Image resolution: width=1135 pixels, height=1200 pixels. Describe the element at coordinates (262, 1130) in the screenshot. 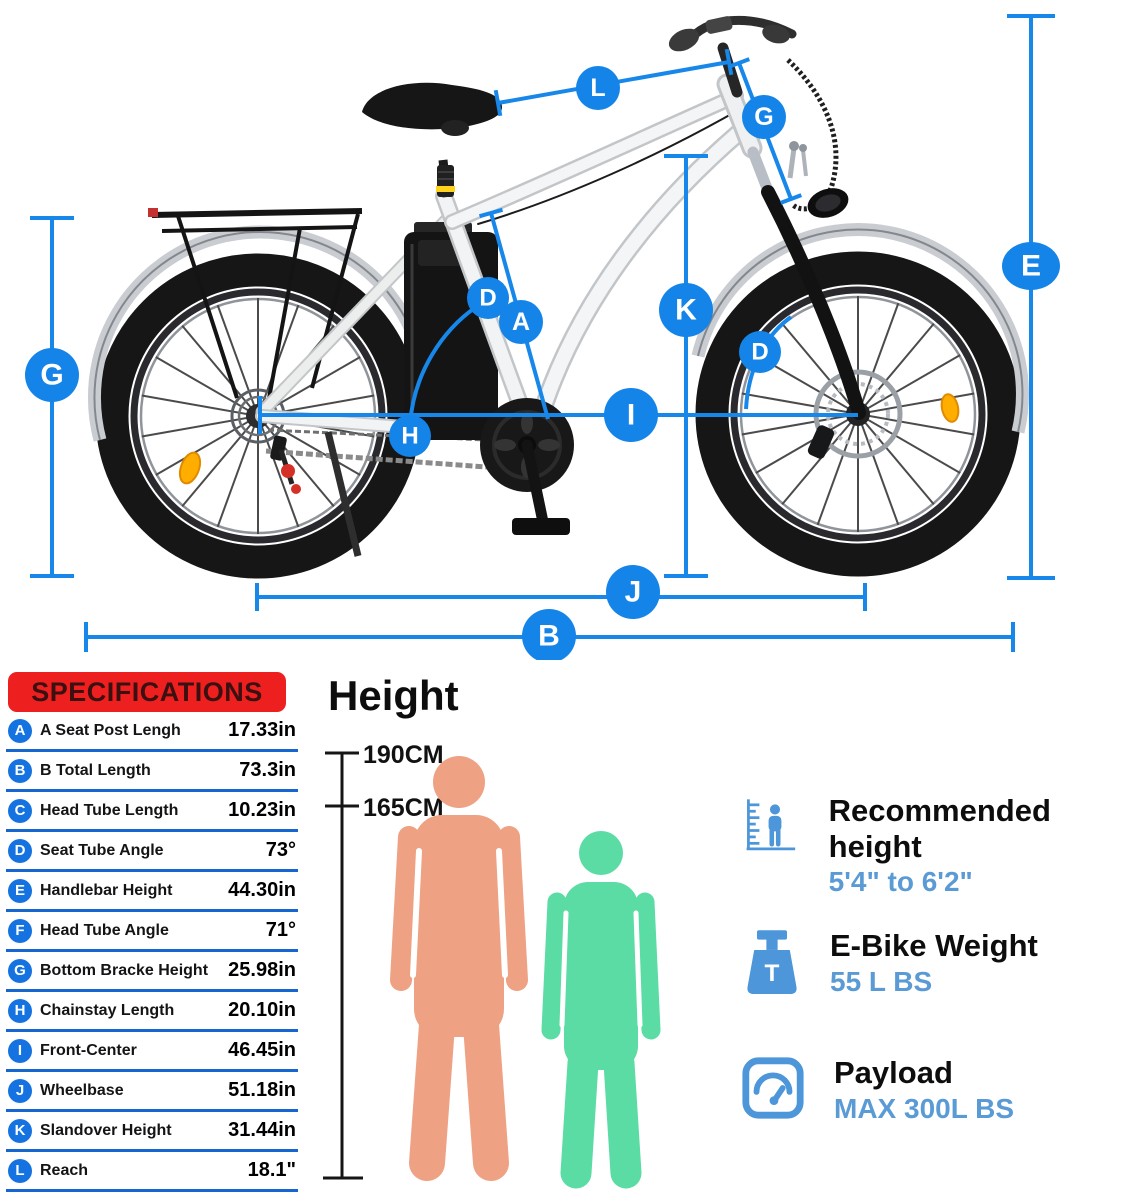

I see `spec-value: 31.44in` at that location.